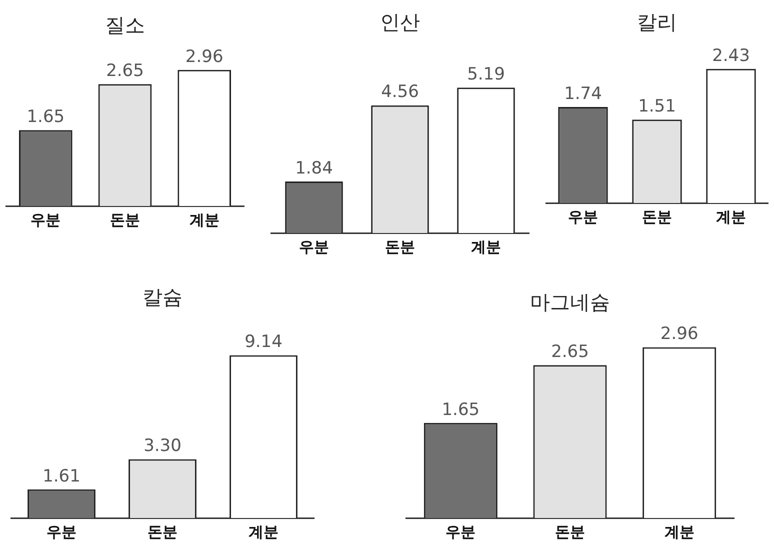  What do you see at coordinates (731, 56) in the screenshot?
I see `data-label: 2.43` at bounding box center [731, 56].